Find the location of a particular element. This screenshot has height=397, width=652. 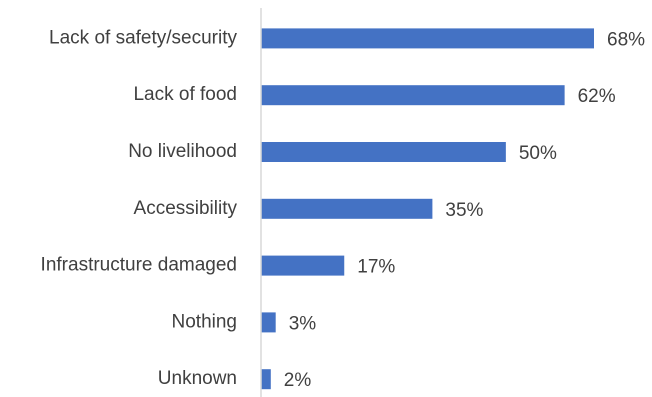

data-label: 68% is located at coordinates (626, 39).